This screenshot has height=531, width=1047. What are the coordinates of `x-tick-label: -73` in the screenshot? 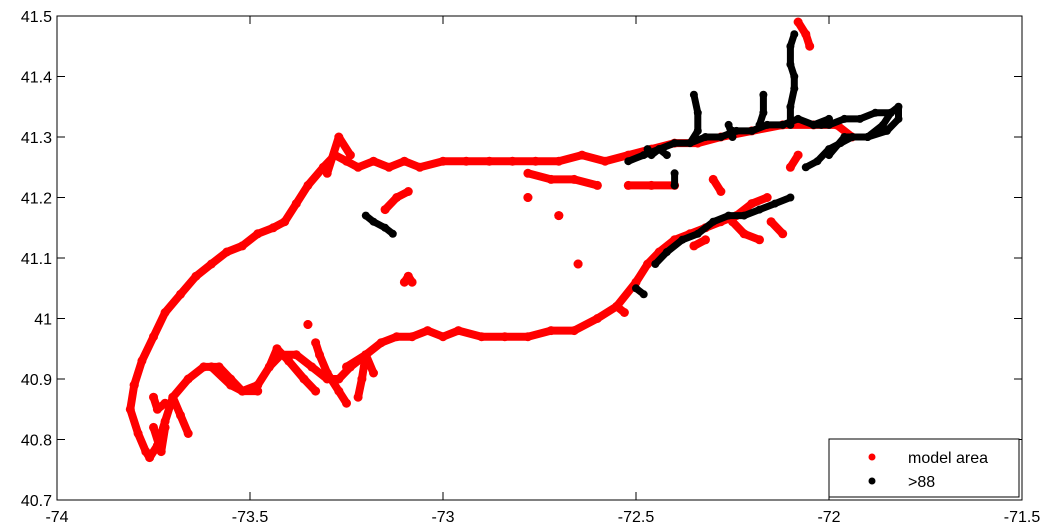 It's located at (442, 517).